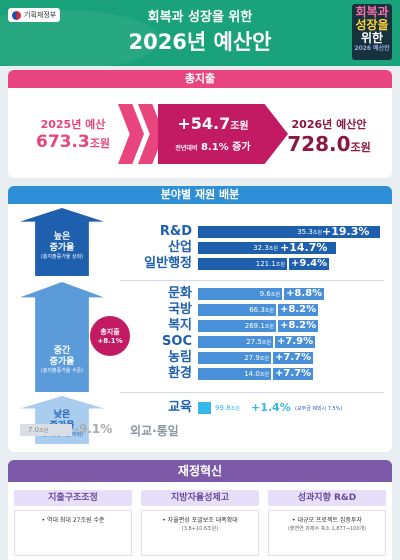 The image size is (400, 560). I want to click on allocation-row: 교육 99.8조원 +1.4% (교부금 제외시 7.5%), so click(200, 408).